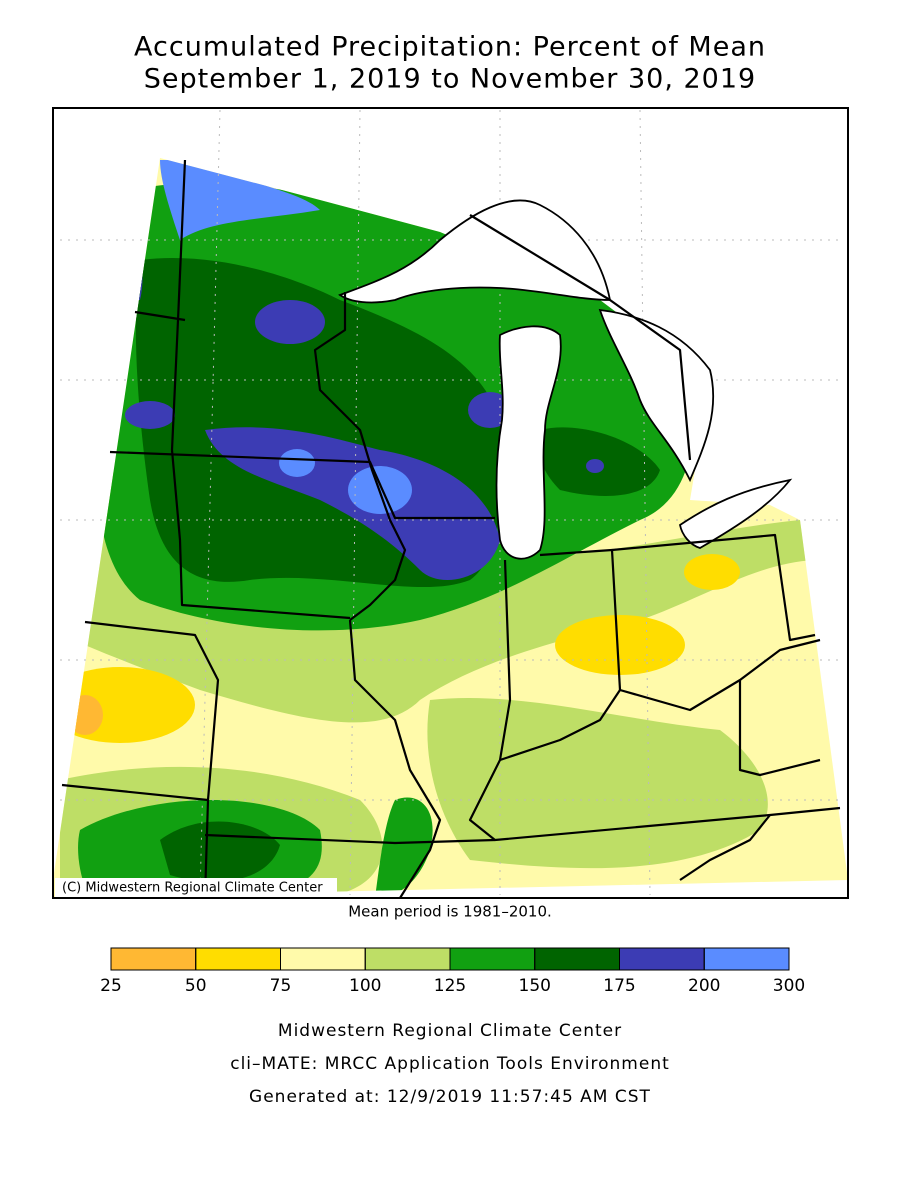 This screenshot has width=900, height=1200. Describe the element at coordinates (704, 986) in the screenshot. I see `legend-tick-label: 200` at that location.